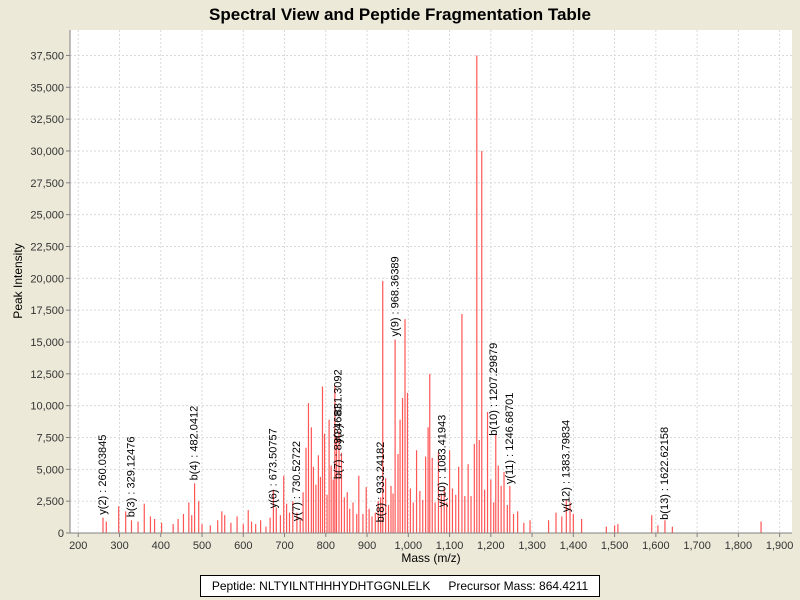  I want to click on x-tick-label: 1,400, so click(574, 546).